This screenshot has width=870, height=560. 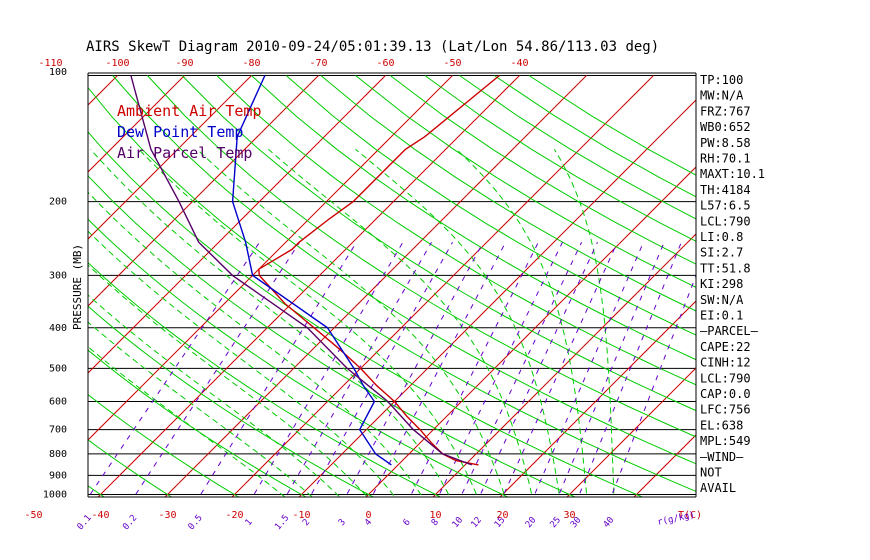 I want to click on mixing-ratio-label-12: 12, so click(x=476, y=522).